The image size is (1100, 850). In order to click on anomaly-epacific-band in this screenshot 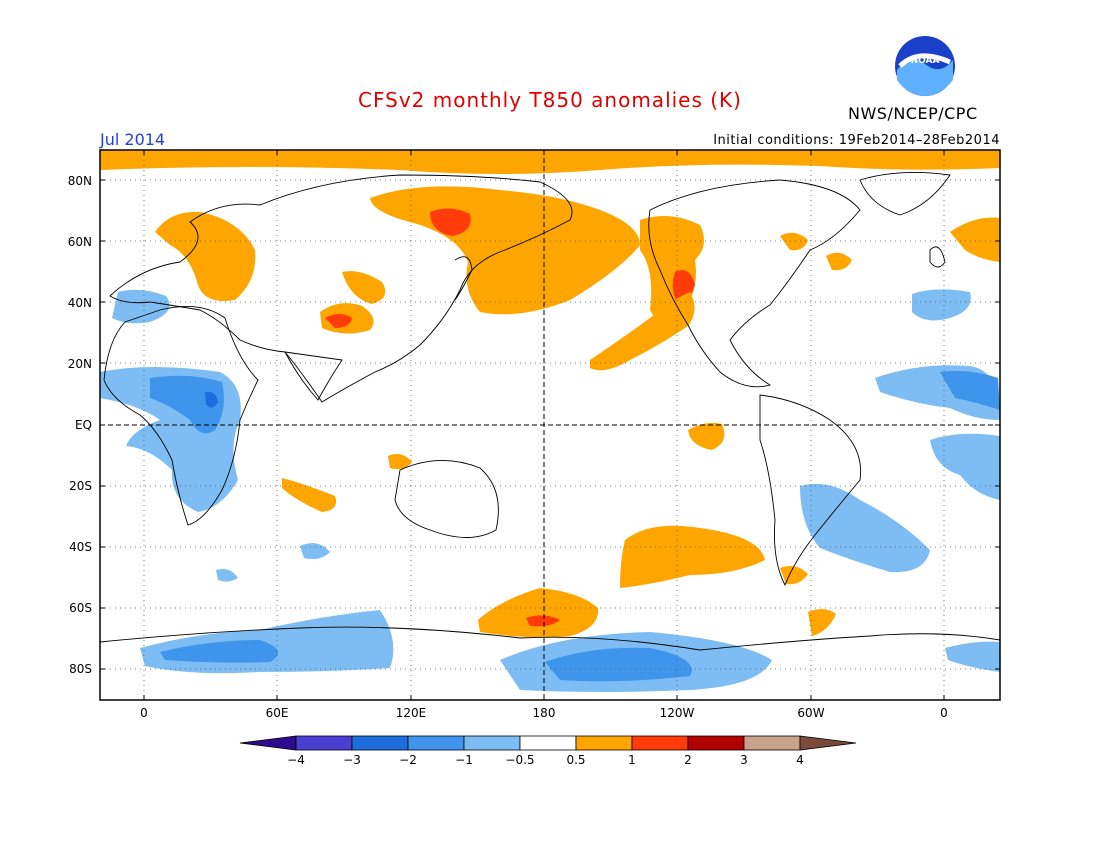, I will do `click(642, 331)`.